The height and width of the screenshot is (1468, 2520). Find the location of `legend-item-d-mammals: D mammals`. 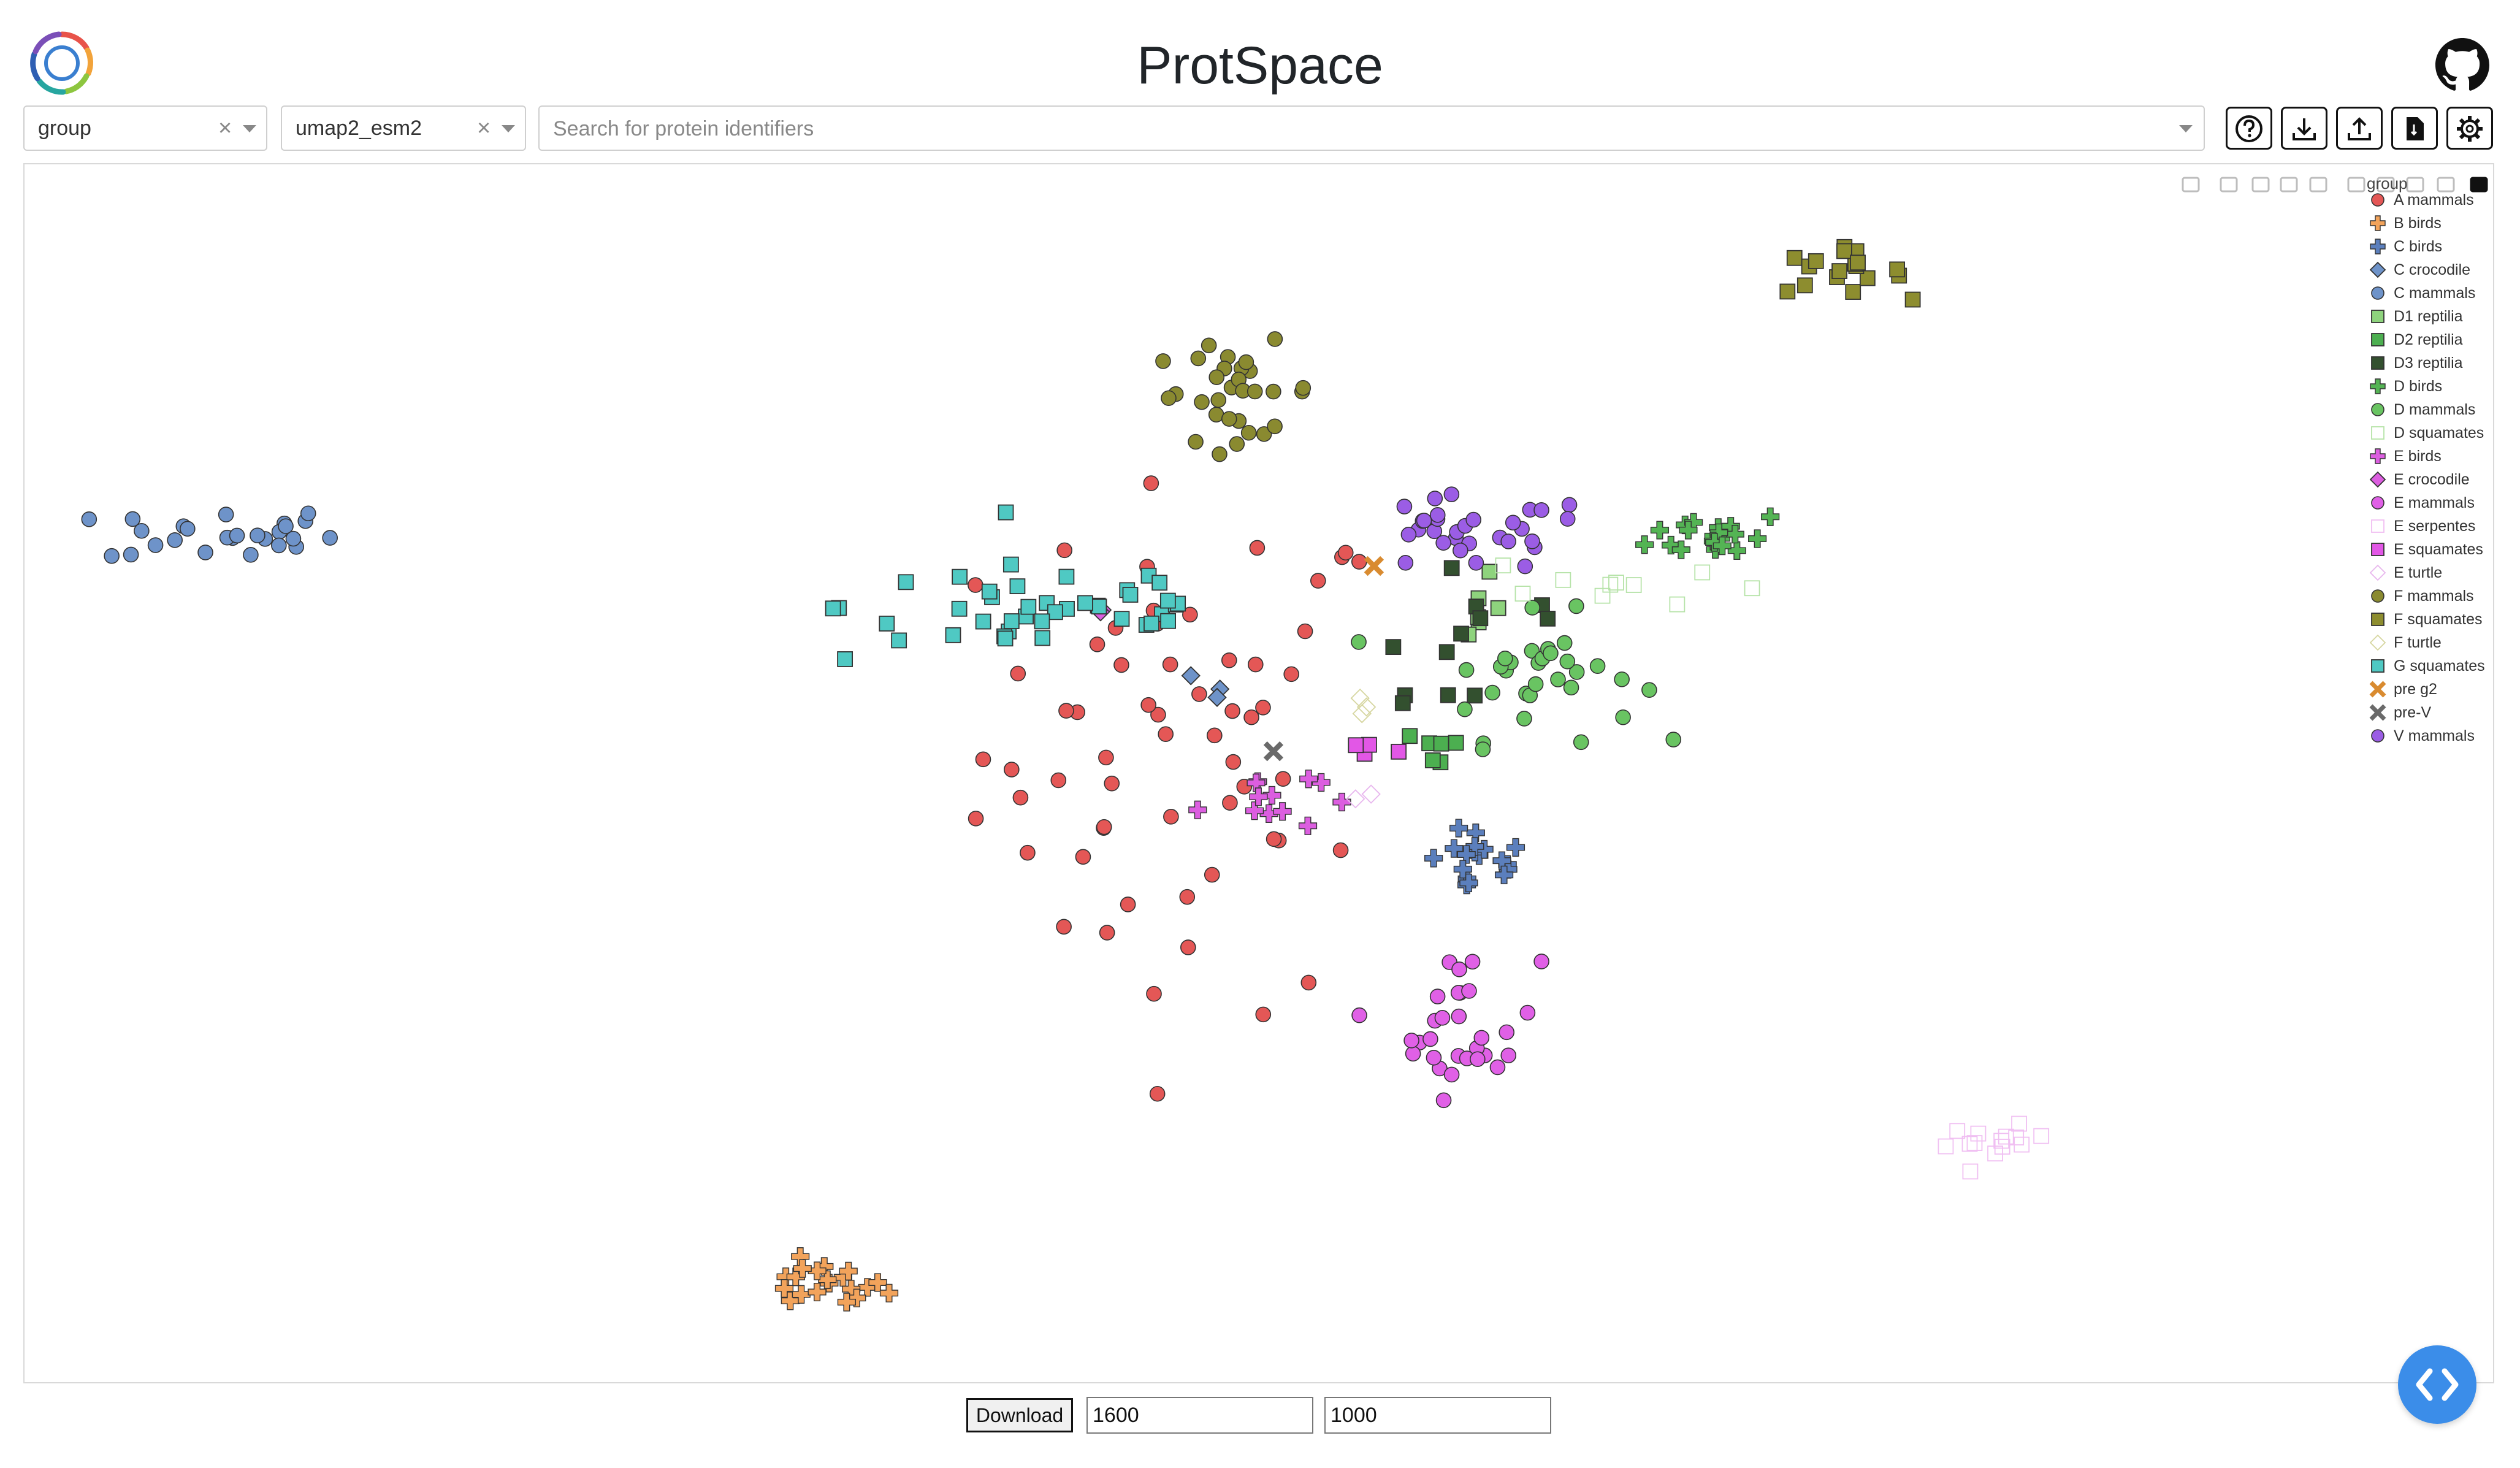

legend-item-d-mammals: D mammals is located at coordinates (2423, 409).